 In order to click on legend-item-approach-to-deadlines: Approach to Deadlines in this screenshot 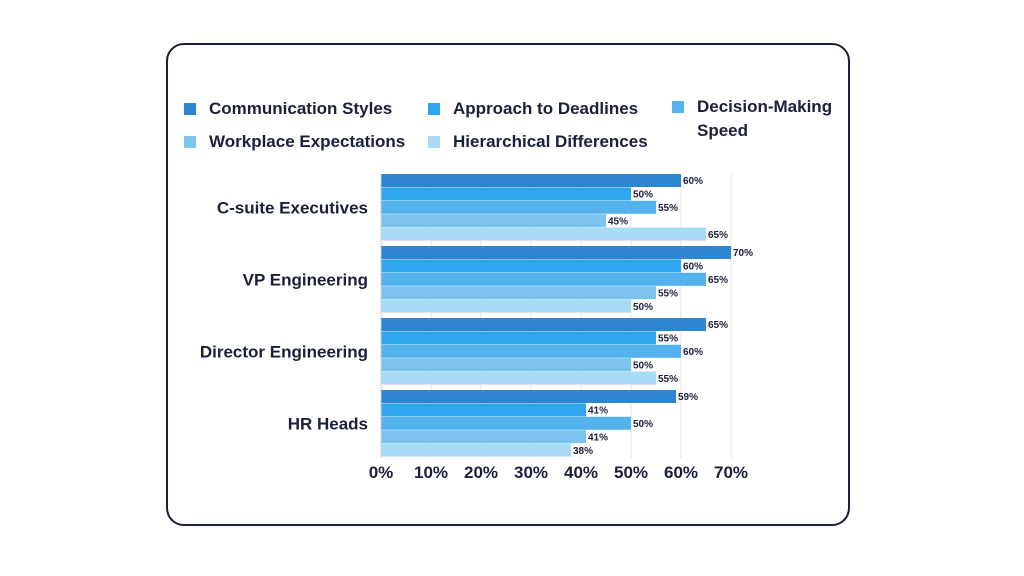, I will do `click(533, 109)`.